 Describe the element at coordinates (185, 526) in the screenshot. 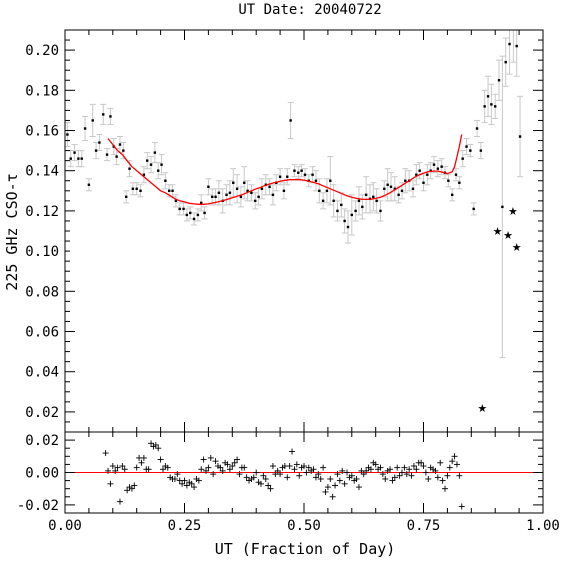

I see `x-tick-label: 0.25` at that location.